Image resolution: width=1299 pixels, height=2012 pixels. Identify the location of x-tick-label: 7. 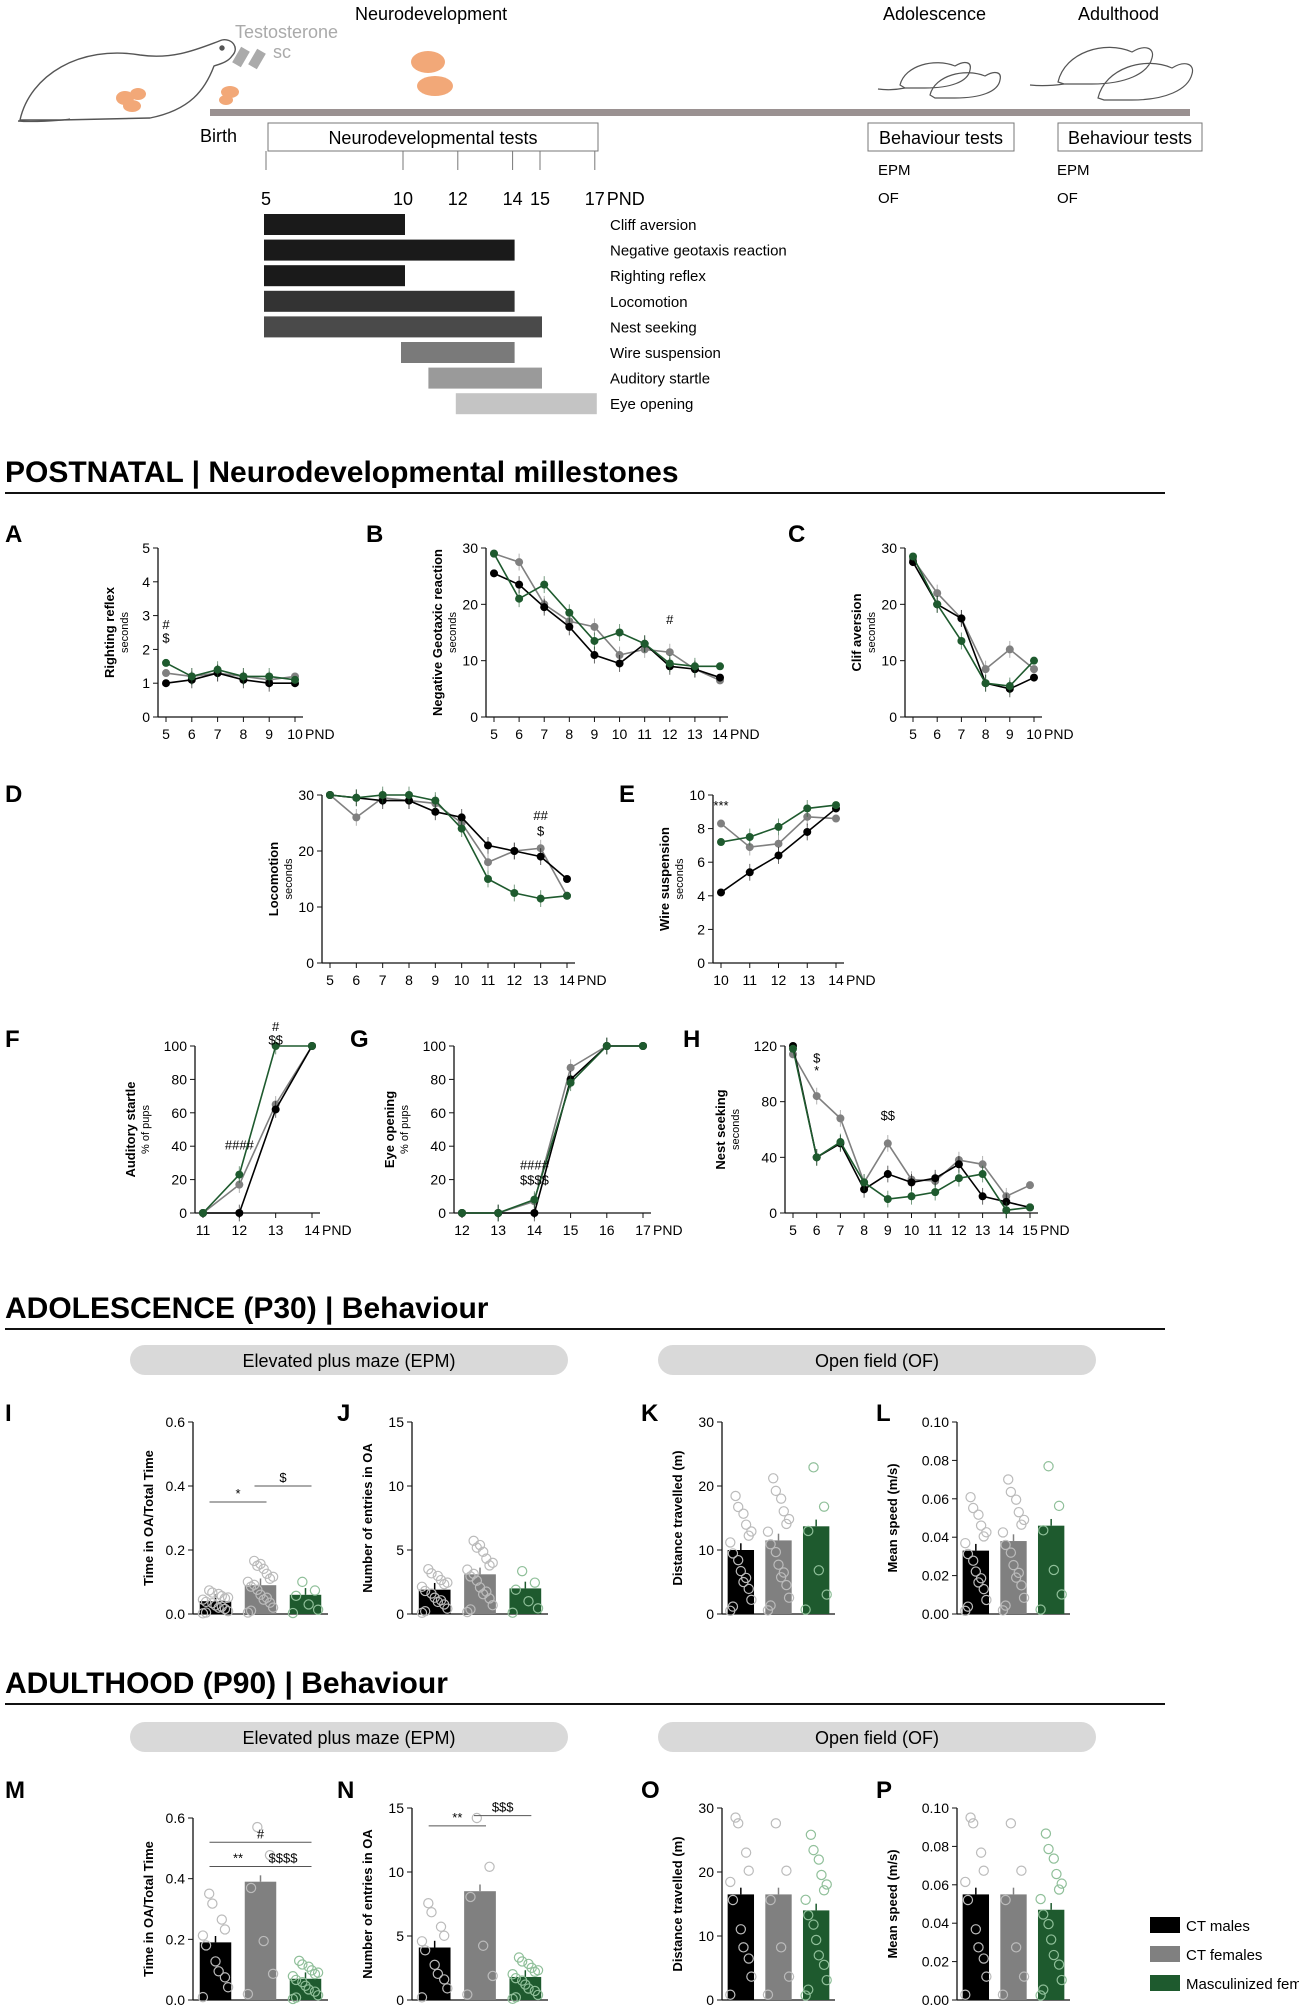
(218, 734).